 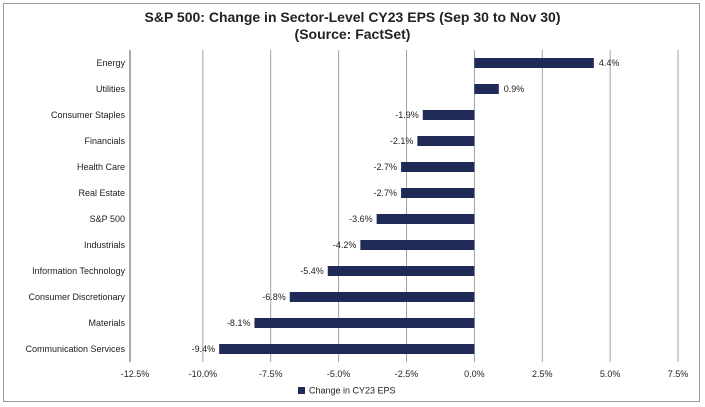 What do you see at coordinates (407, 115) in the screenshot?
I see `data-label: -1.9%` at bounding box center [407, 115].